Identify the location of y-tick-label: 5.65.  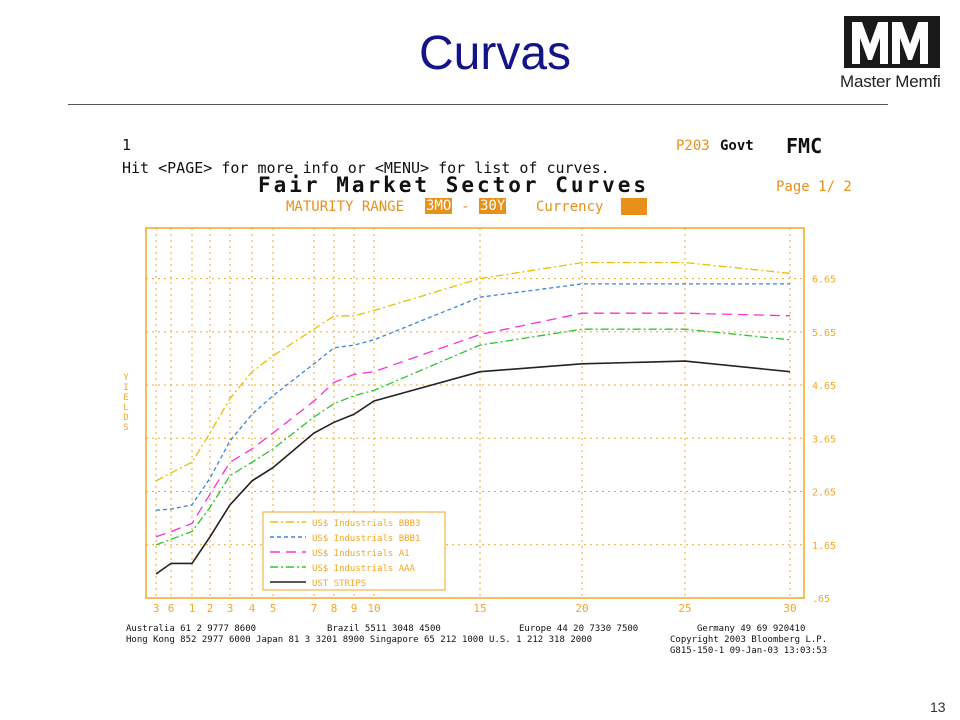
(824, 333).